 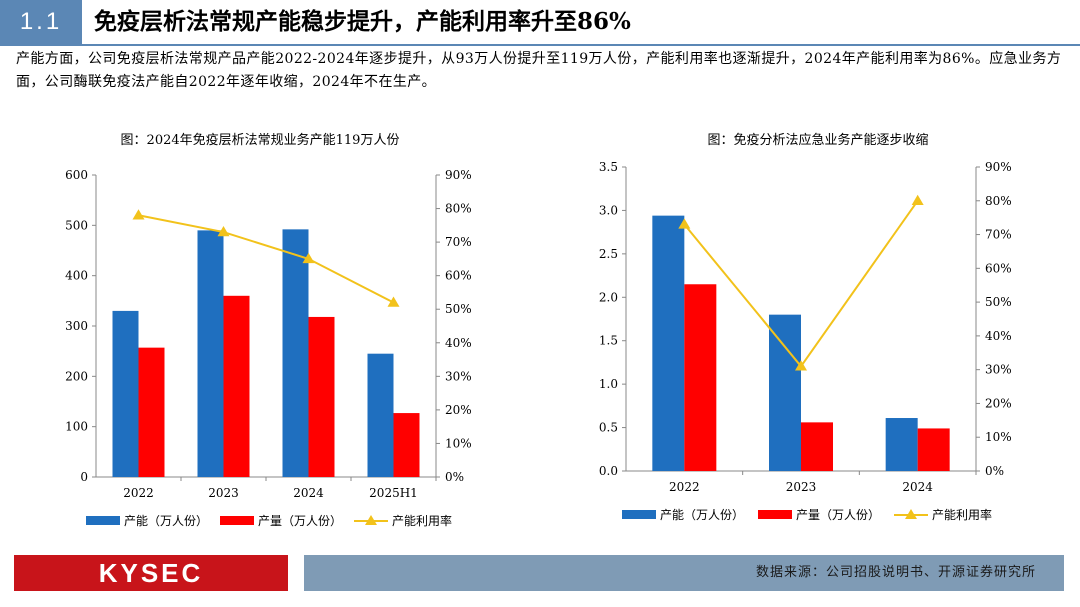 What do you see at coordinates (76, 175) in the screenshot?
I see `y-left-tick-label: 600` at bounding box center [76, 175].